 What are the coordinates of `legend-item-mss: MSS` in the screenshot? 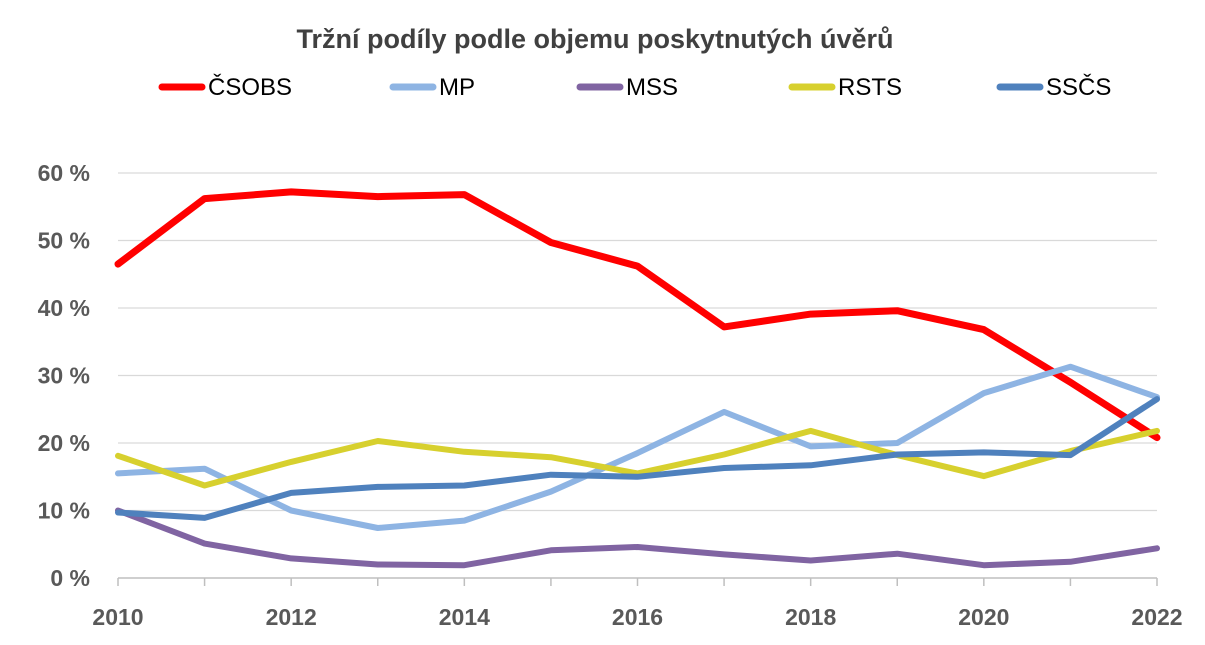 It's located at (627, 87).